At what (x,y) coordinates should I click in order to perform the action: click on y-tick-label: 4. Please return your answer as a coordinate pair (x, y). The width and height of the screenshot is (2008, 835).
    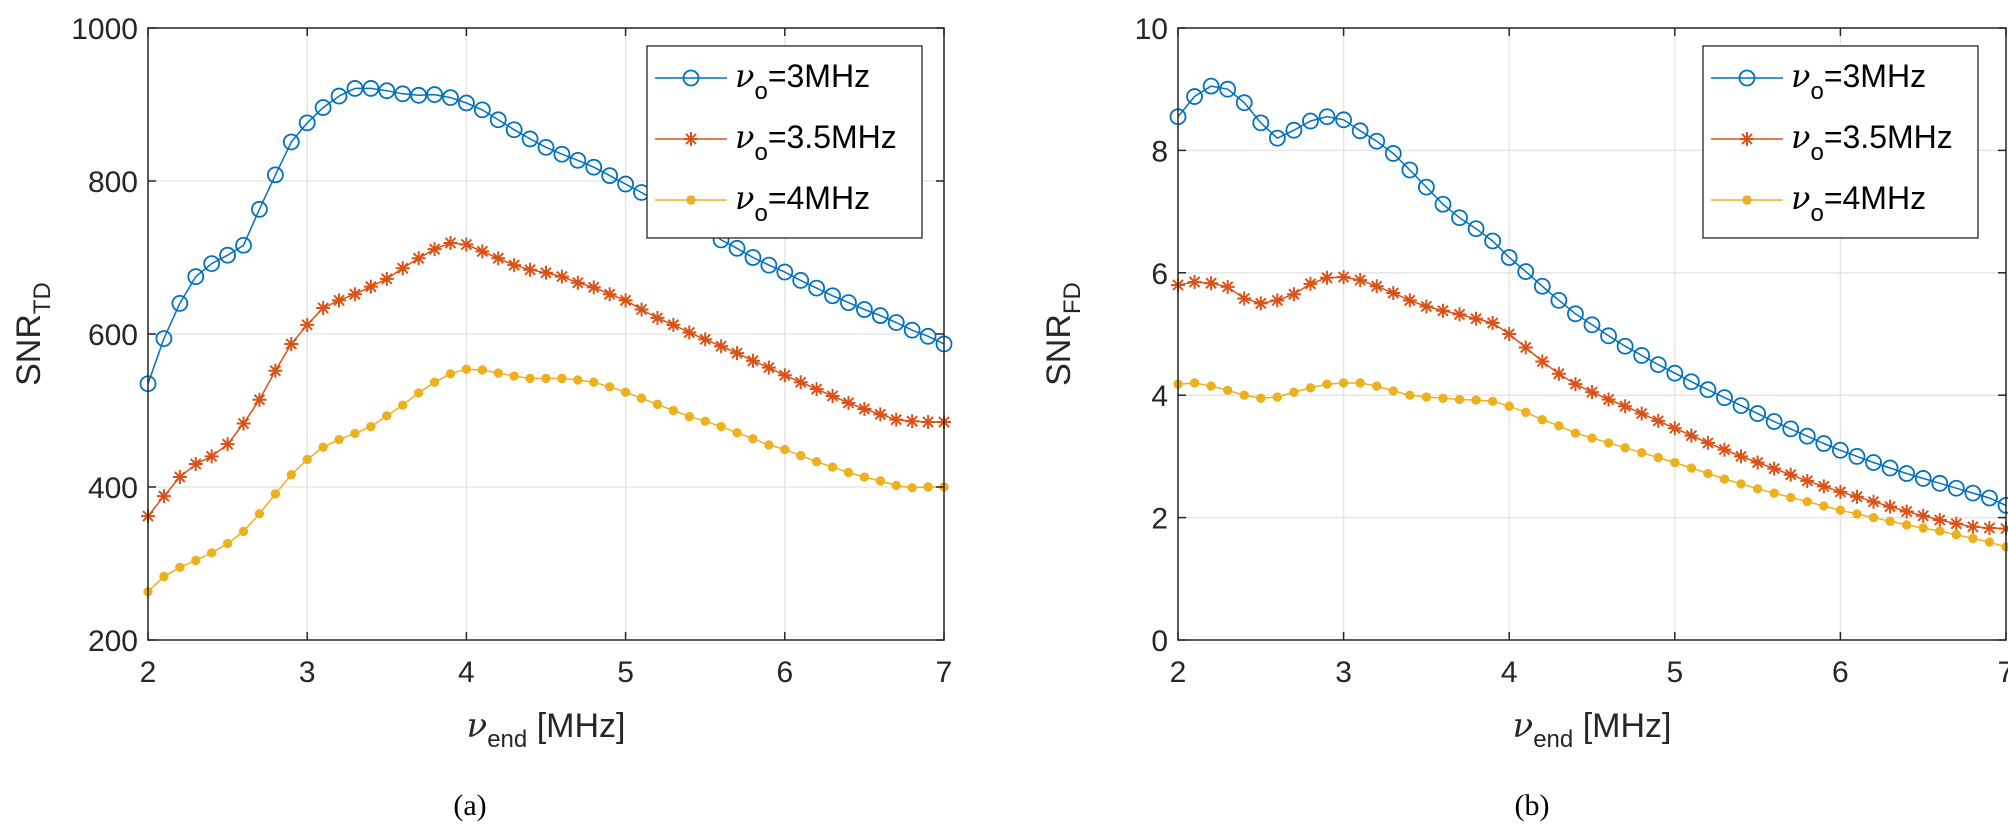
    Looking at the image, I should click on (1159, 396).